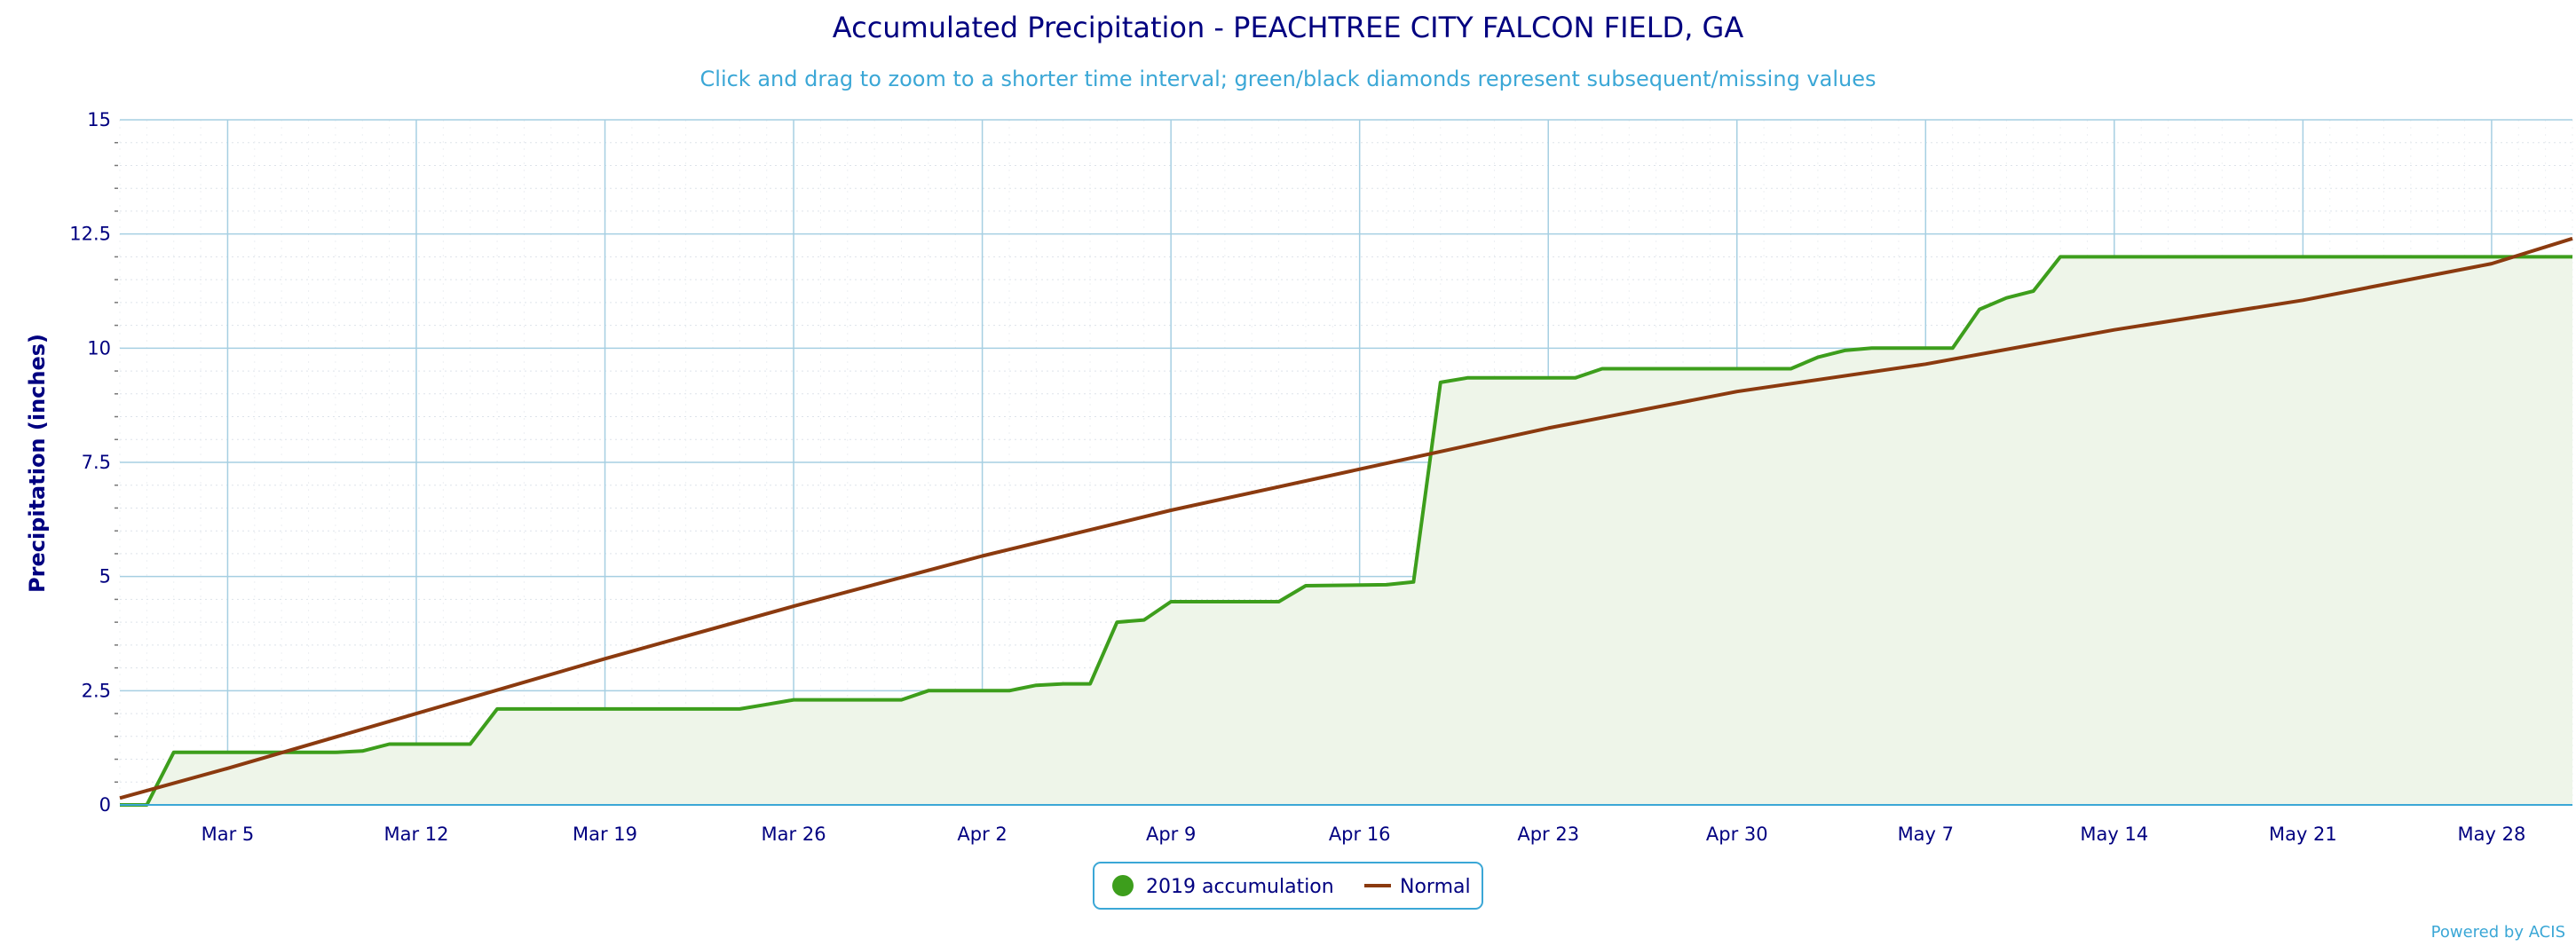 The width and height of the screenshot is (2576, 946). Describe the element at coordinates (605, 835) in the screenshot. I see `x-tick-label: Mar 19` at that location.